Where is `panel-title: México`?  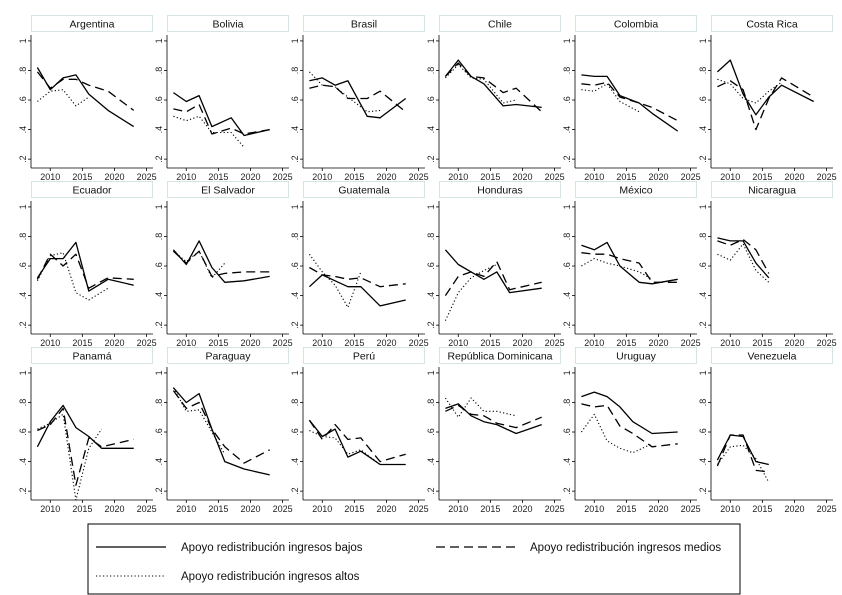
panel-title: México is located at coordinates (635, 191).